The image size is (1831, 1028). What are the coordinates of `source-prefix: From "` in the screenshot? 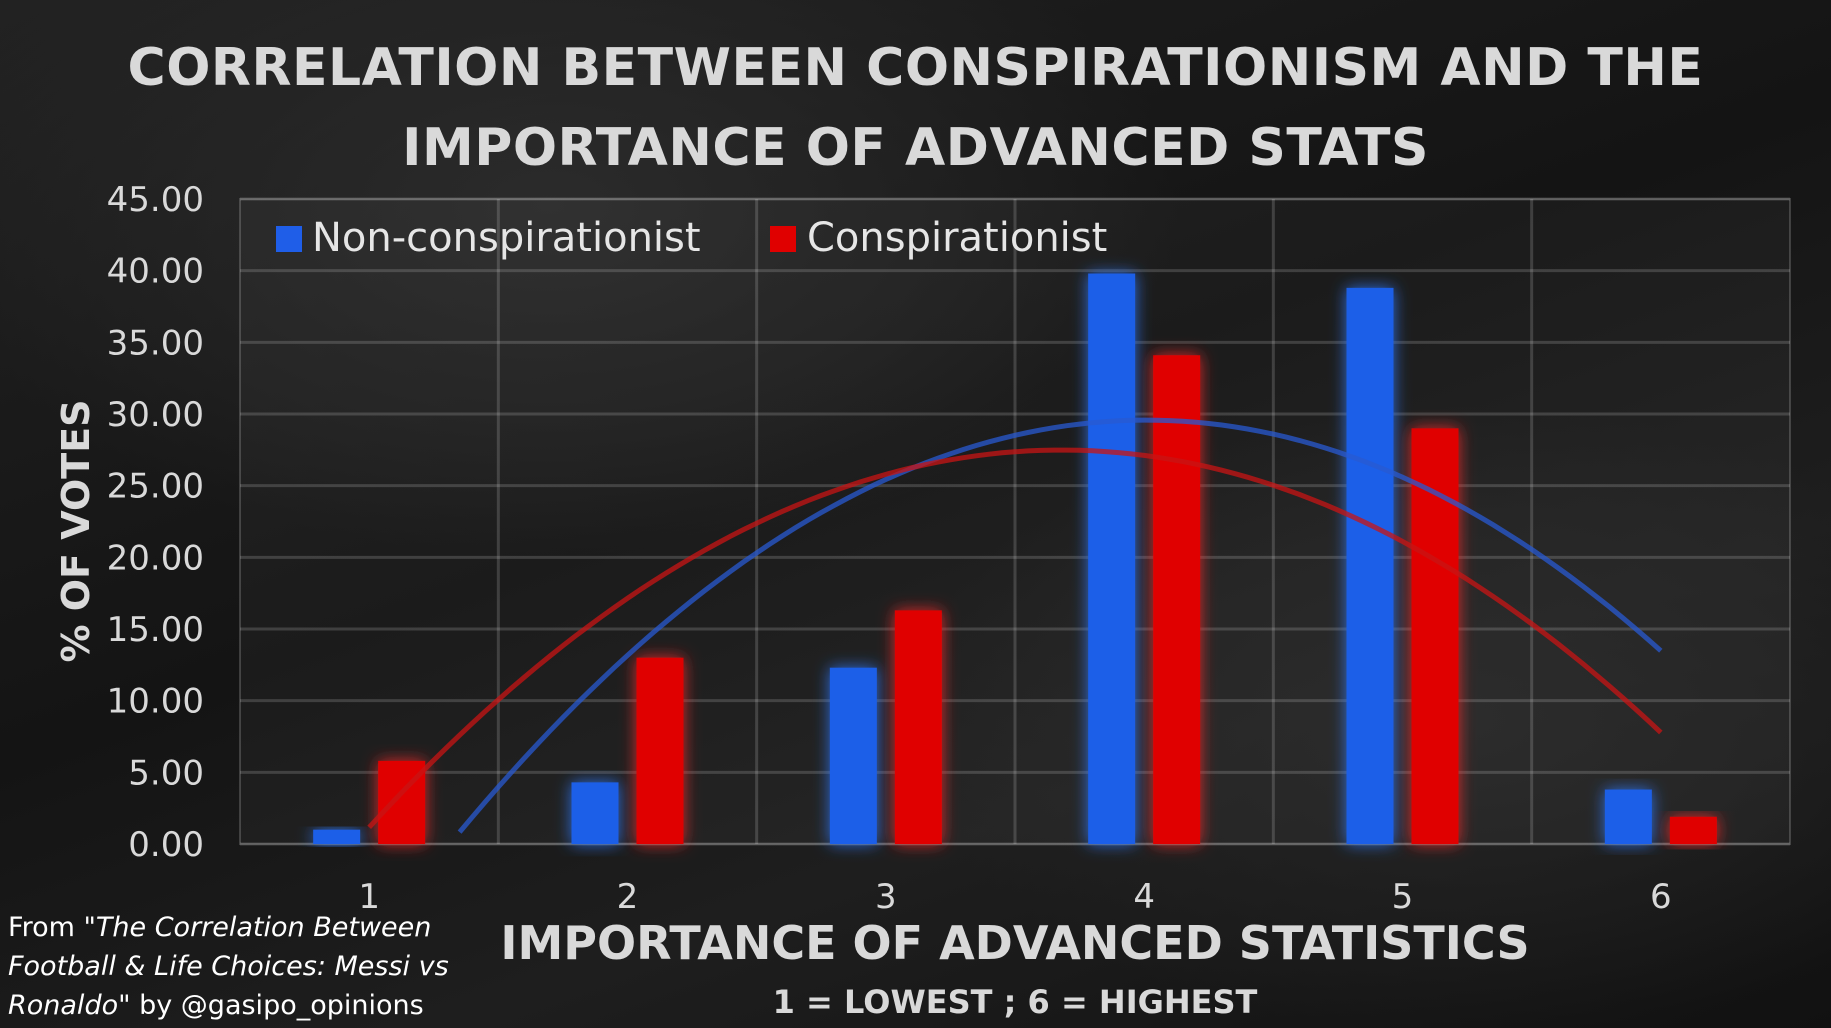 It's located at (52, 927).